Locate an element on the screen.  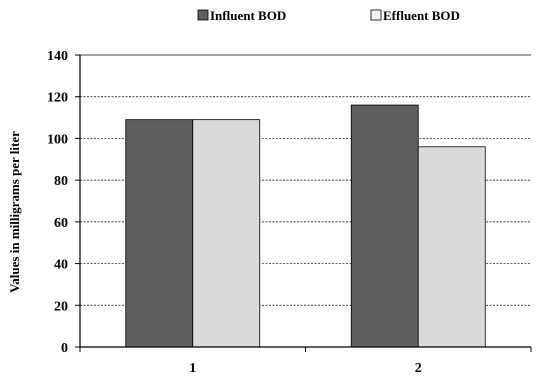
y-axis-title: Values in milligrams per liter is located at coordinates (14, 212).